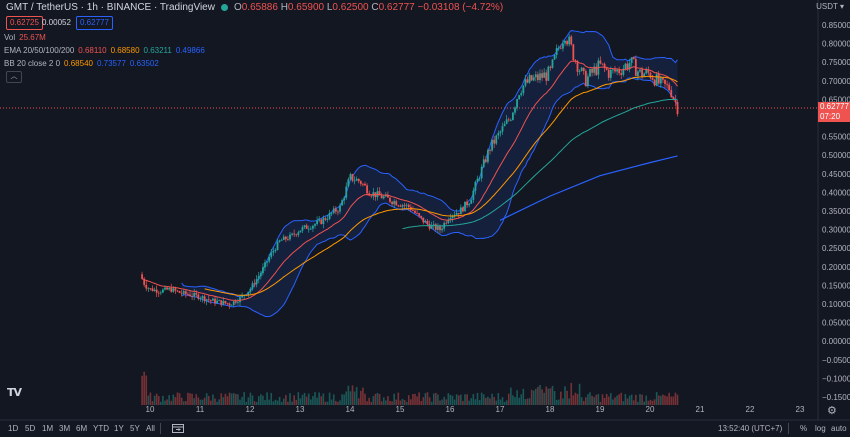 The height and width of the screenshot is (437, 850). Describe the element at coordinates (30, 428) in the screenshot. I see `timeframe-5d: 5D` at that location.